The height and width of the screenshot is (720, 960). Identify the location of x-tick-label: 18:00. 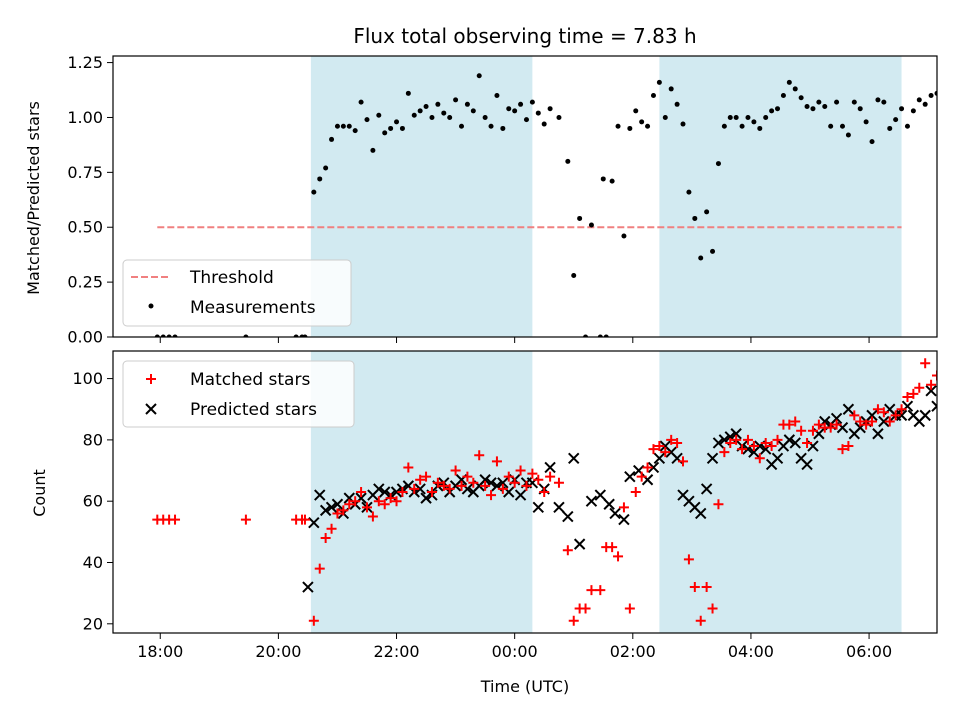
(160, 651).